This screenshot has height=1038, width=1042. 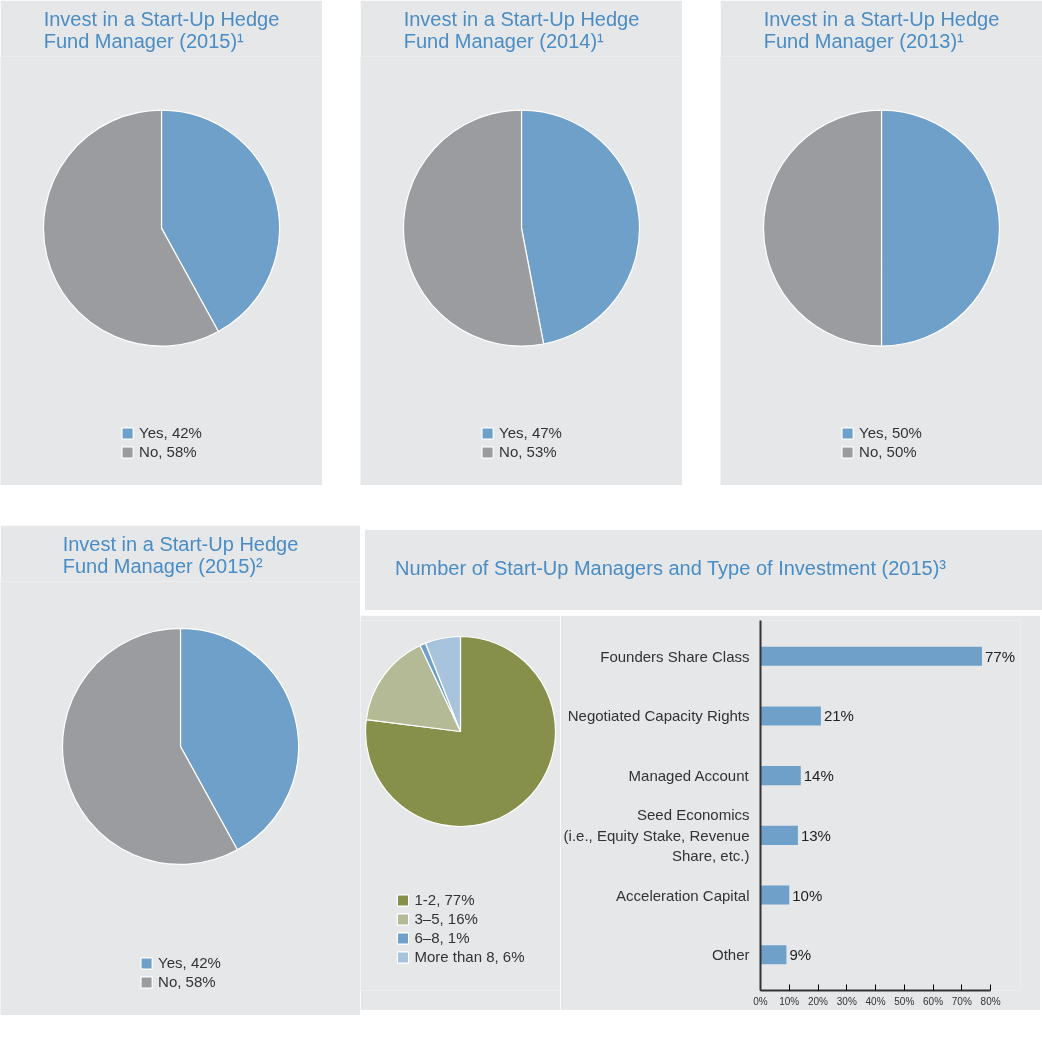 I want to click on x-tick-label: 30%, so click(x=846, y=1001).